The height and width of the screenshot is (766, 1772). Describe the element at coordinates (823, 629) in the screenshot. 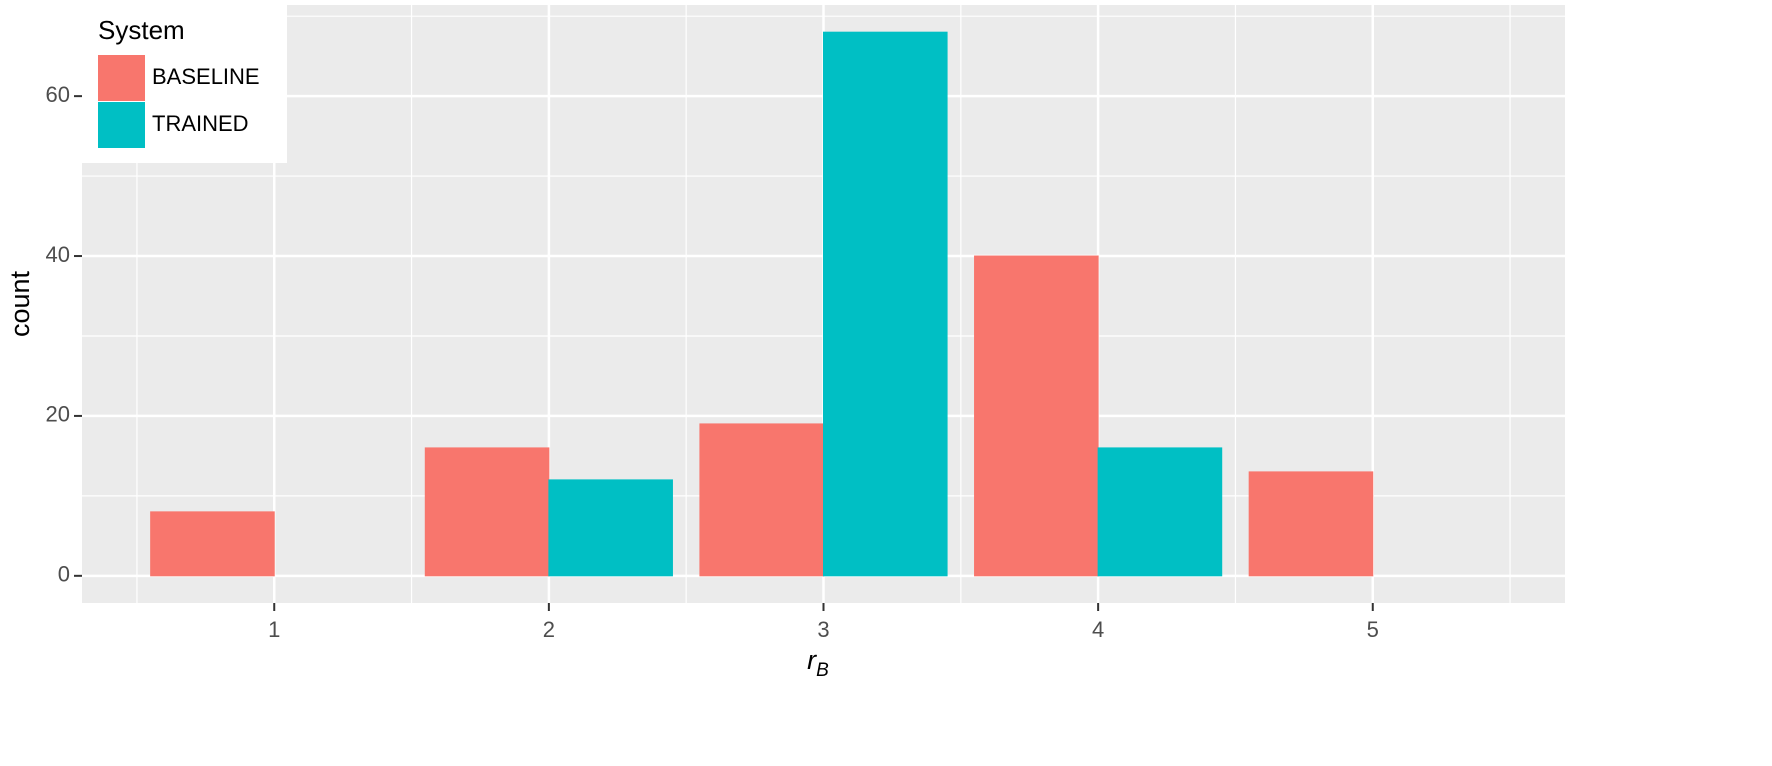

I see `x-tick-label: 3` at that location.